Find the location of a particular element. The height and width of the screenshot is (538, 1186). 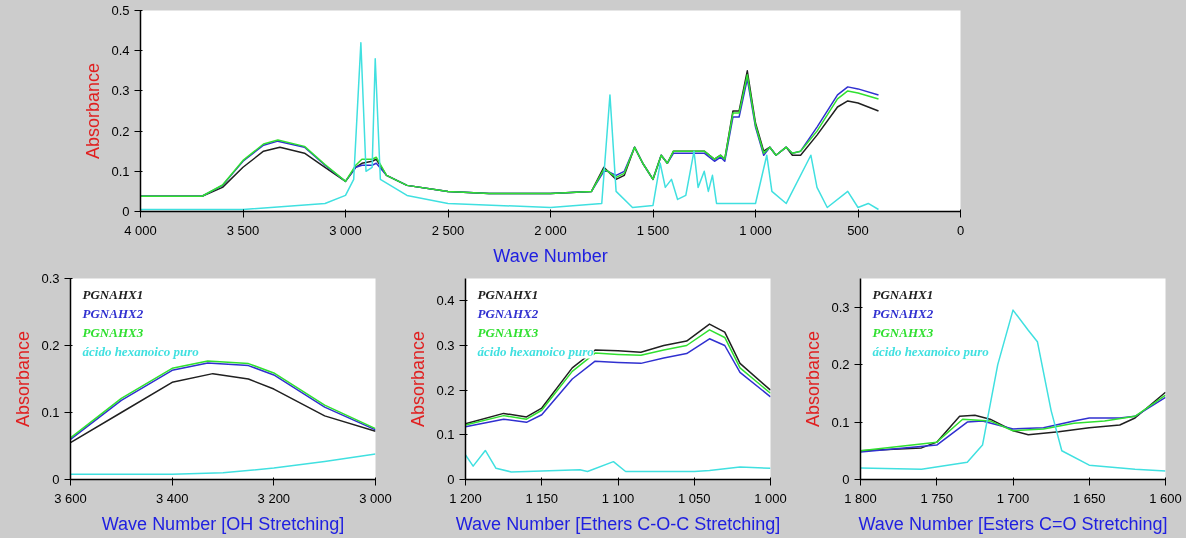

x-tick-label: 1 650 is located at coordinates (1089, 498).